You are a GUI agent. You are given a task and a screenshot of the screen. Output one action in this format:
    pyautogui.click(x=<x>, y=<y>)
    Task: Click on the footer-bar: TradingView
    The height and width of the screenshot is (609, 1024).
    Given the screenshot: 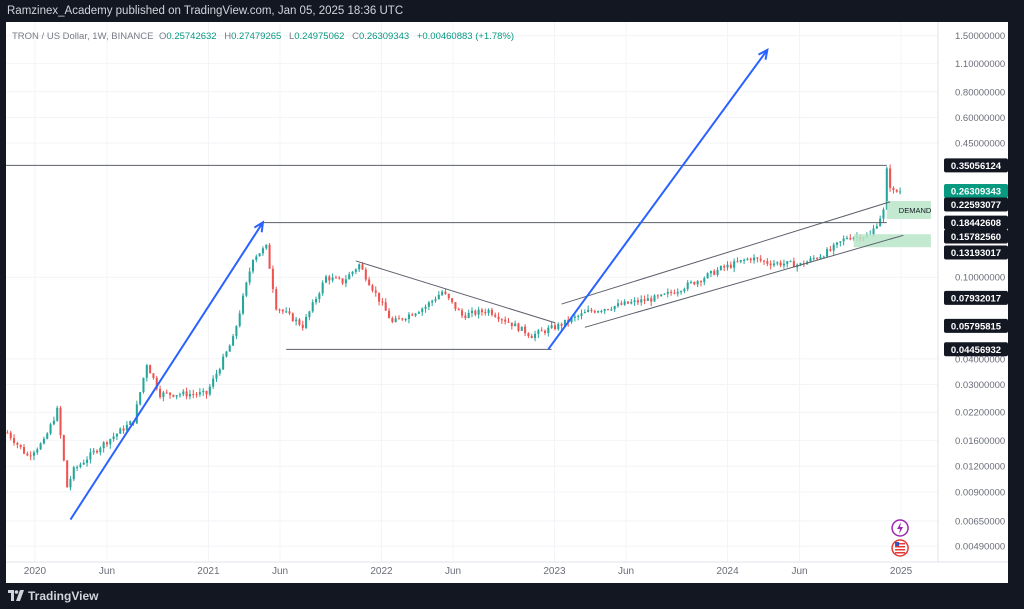 What is the action you would take?
    pyautogui.click(x=512, y=596)
    